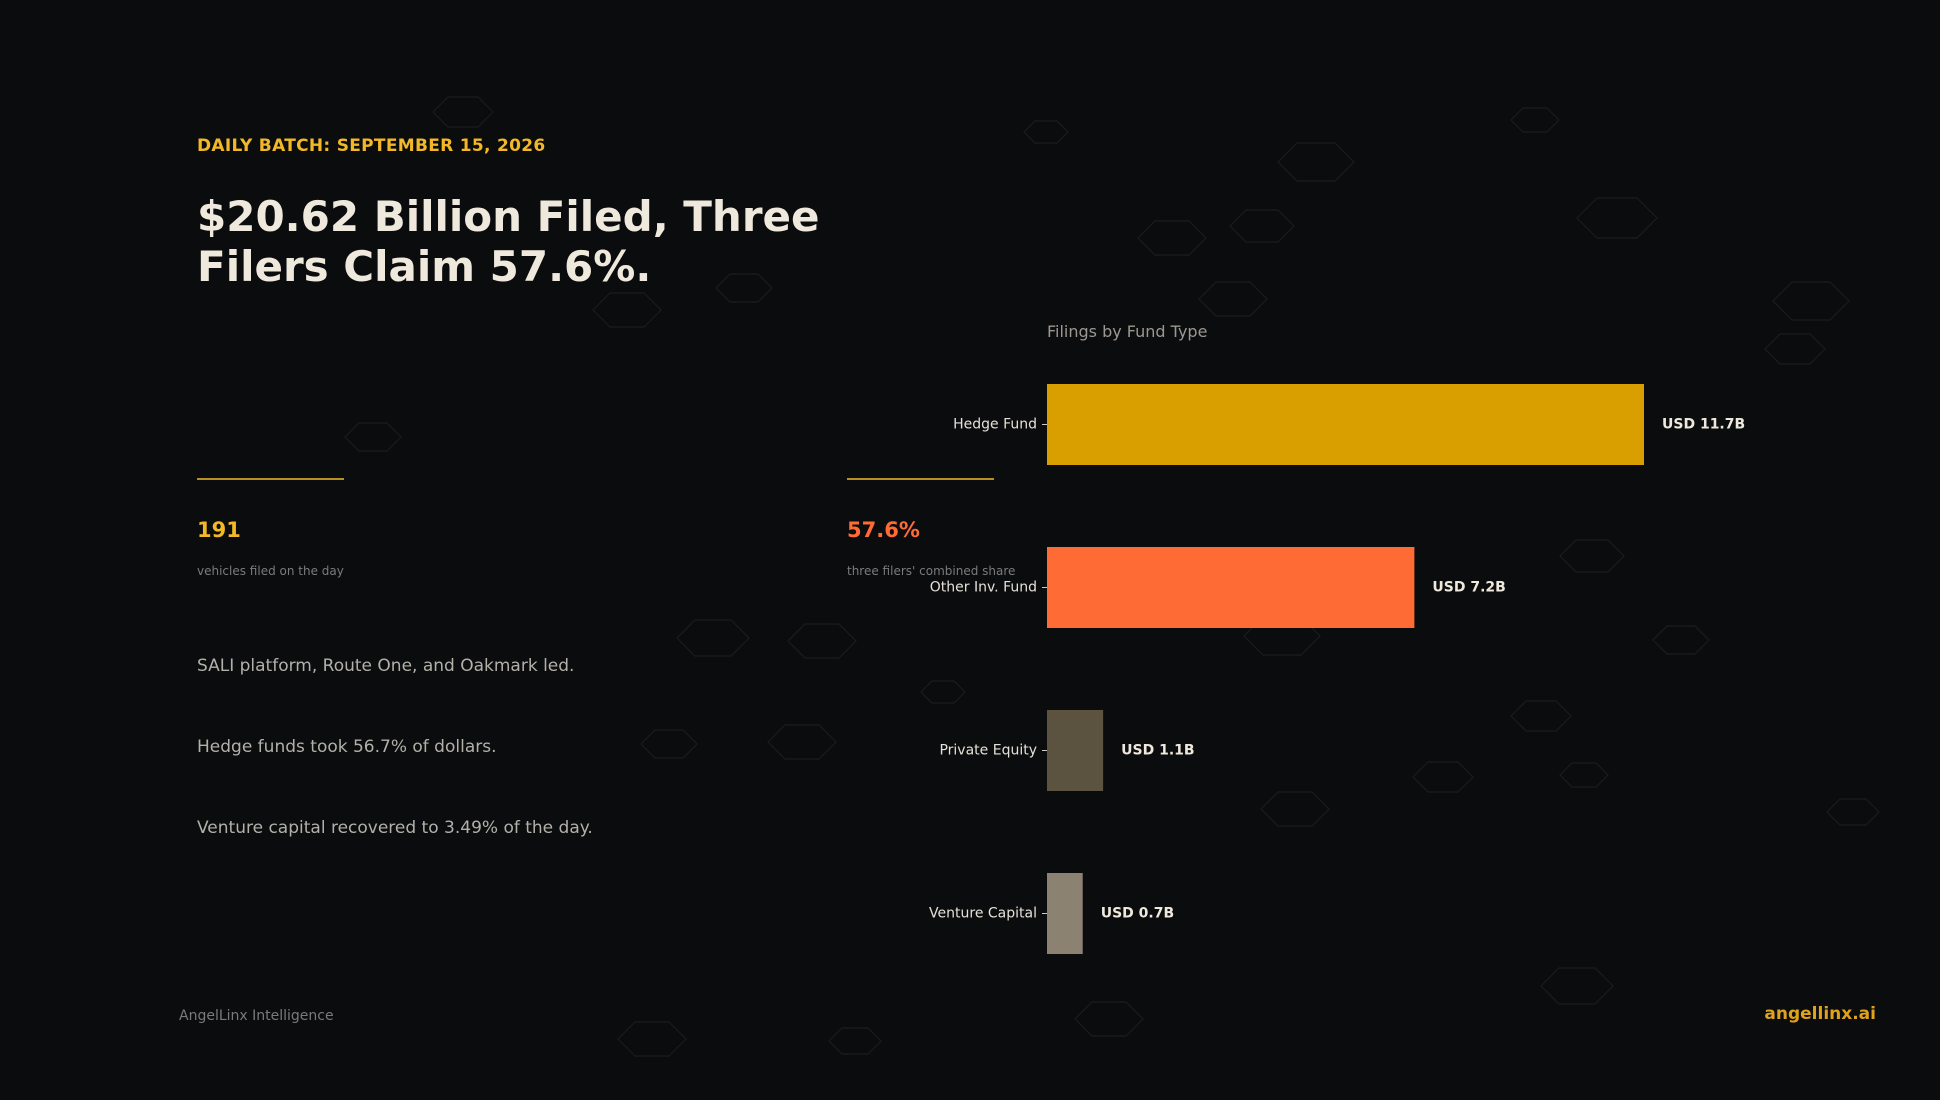 The image size is (1940, 1100). Describe the element at coordinates (995, 425) in the screenshot. I see `y-tick-label: Hedge Fund` at that location.